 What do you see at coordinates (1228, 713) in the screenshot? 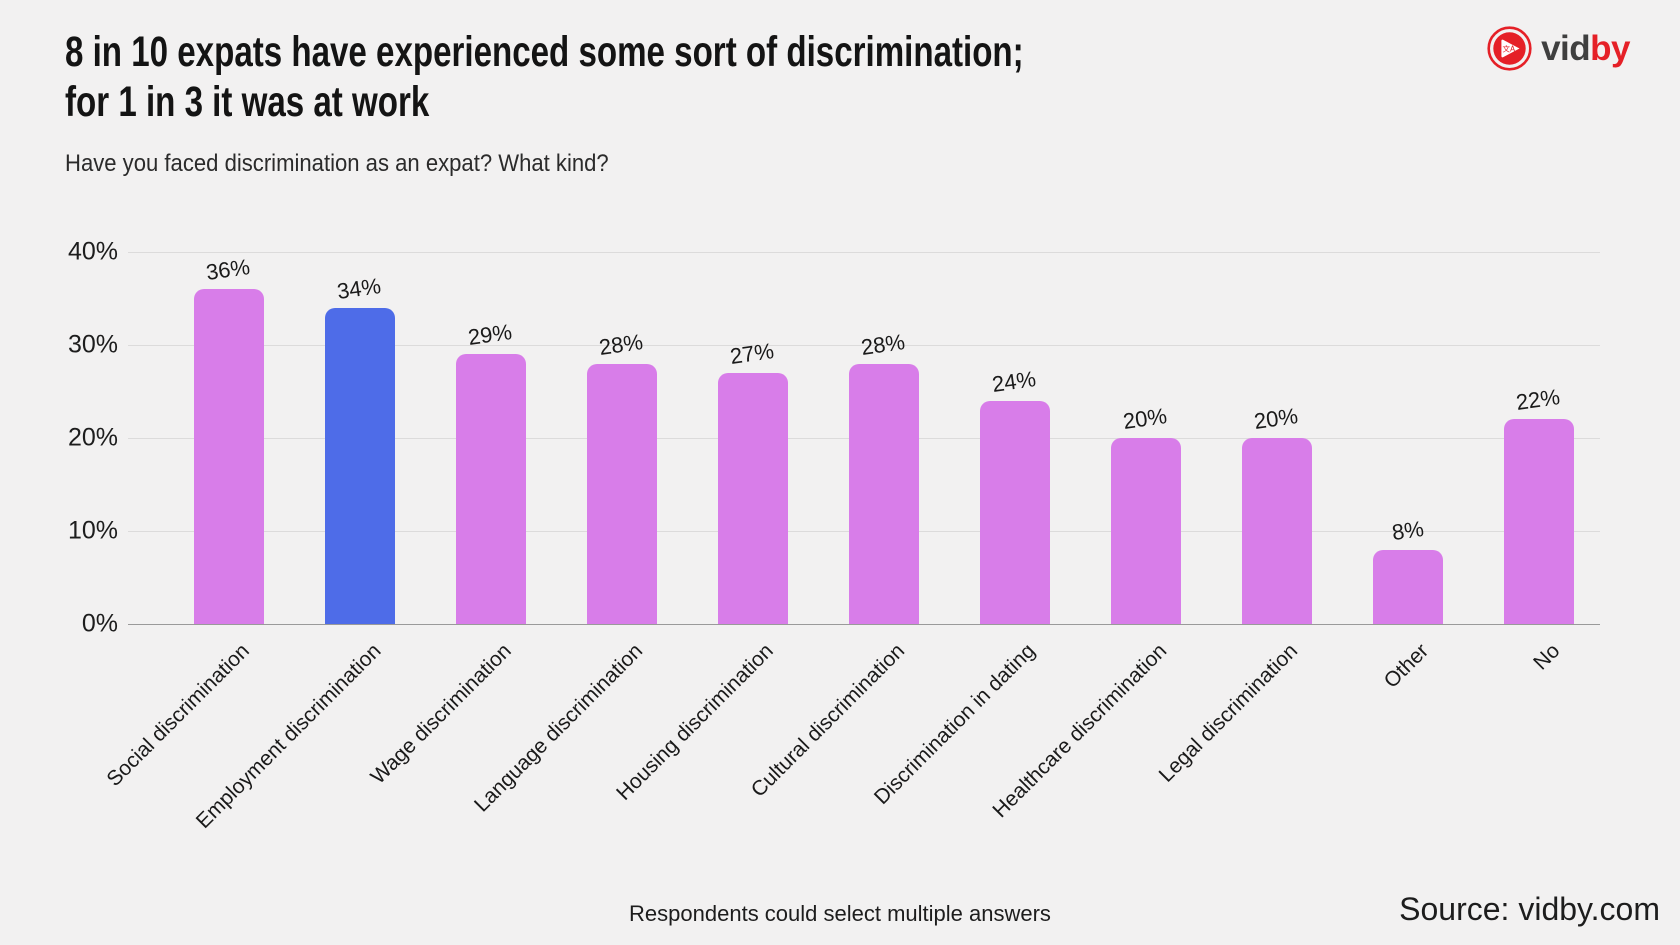
I see `x-tick-label: Legal discrimination` at bounding box center [1228, 713].